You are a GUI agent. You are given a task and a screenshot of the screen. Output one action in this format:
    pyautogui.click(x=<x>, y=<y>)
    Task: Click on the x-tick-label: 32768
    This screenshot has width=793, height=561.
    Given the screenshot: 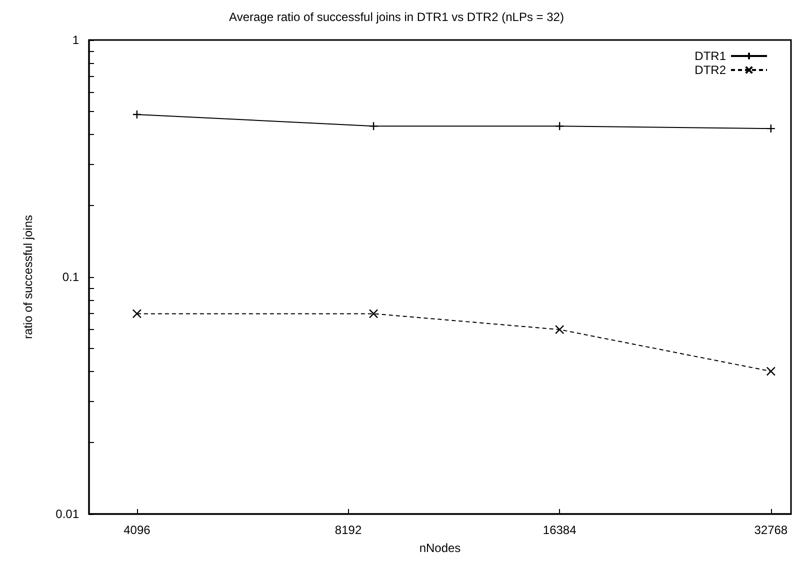 What is the action you would take?
    pyautogui.click(x=771, y=530)
    